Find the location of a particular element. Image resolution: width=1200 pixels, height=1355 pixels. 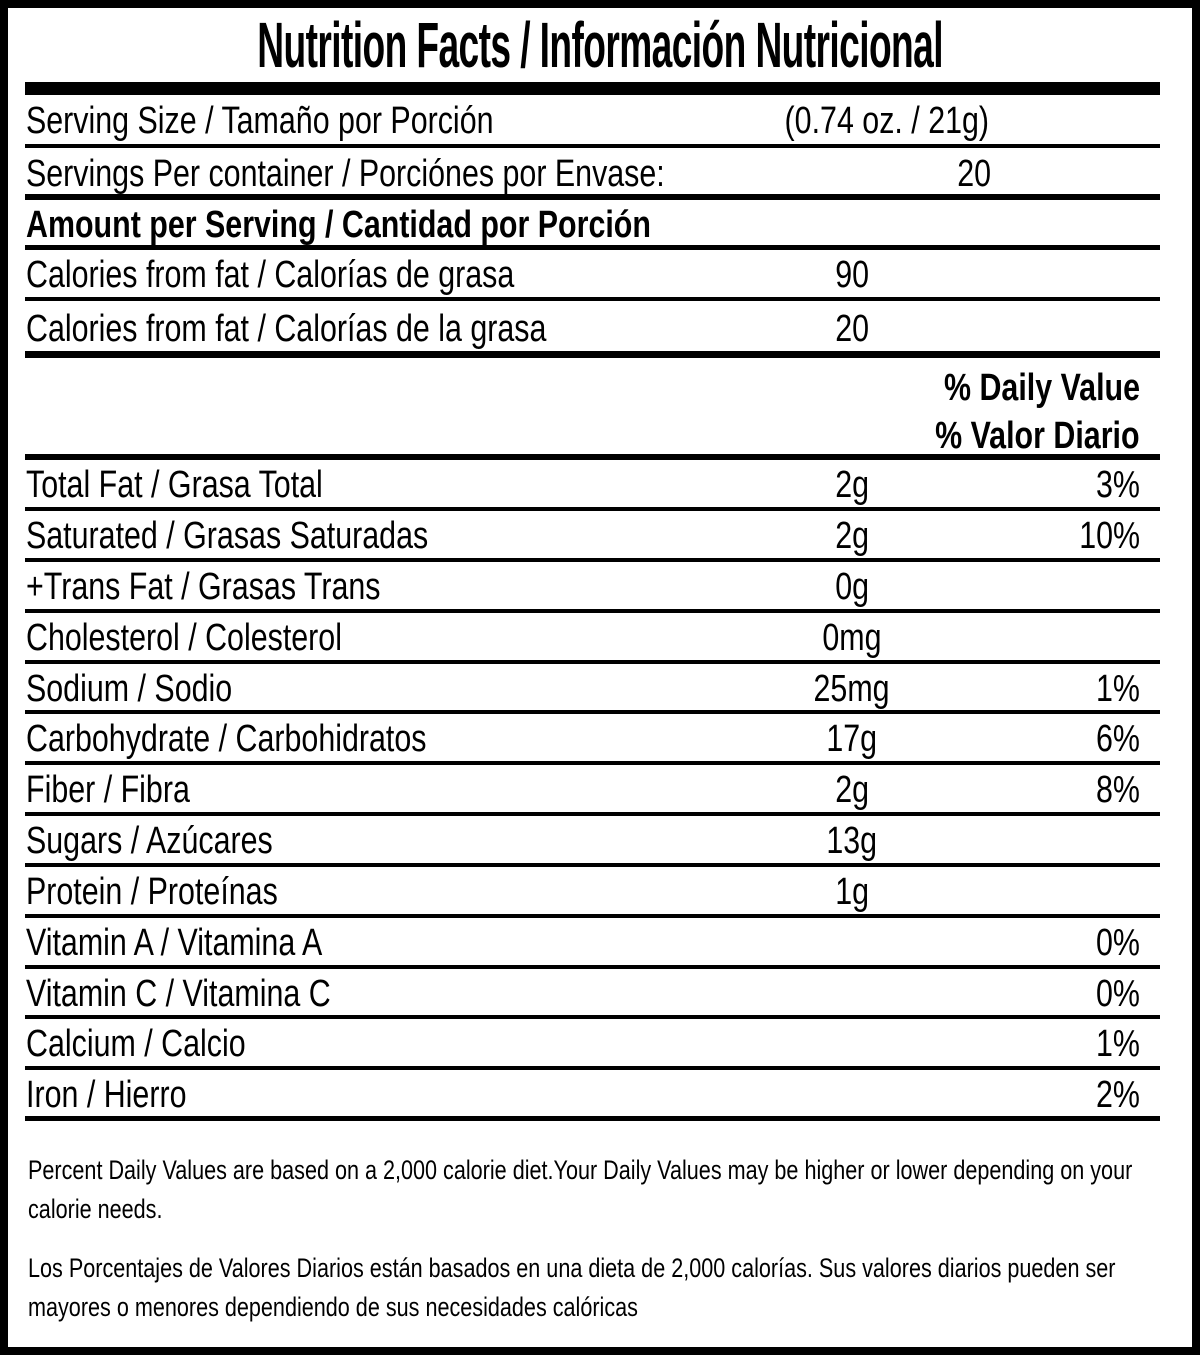

nutrient-label: Saturated / Grasas Saturadas is located at coordinates (227, 536).